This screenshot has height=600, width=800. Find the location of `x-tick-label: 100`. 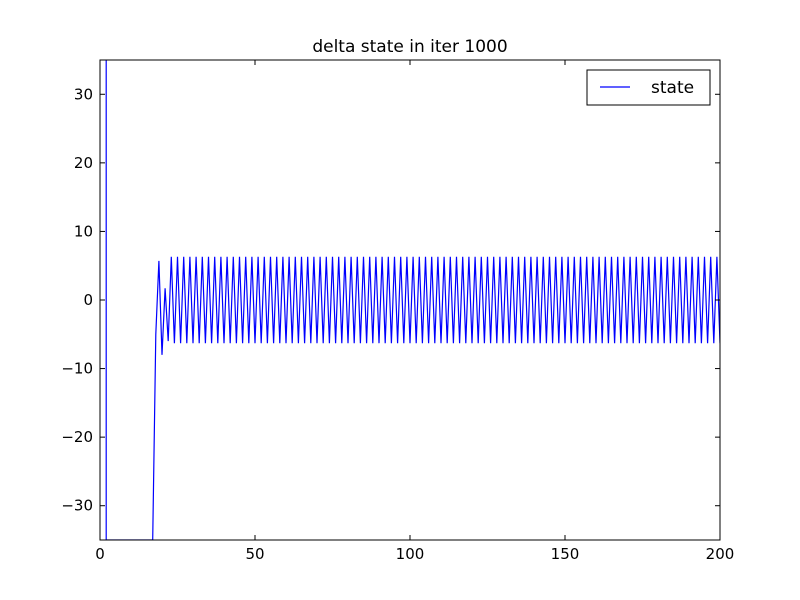

x-tick-label: 100 is located at coordinates (410, 554).